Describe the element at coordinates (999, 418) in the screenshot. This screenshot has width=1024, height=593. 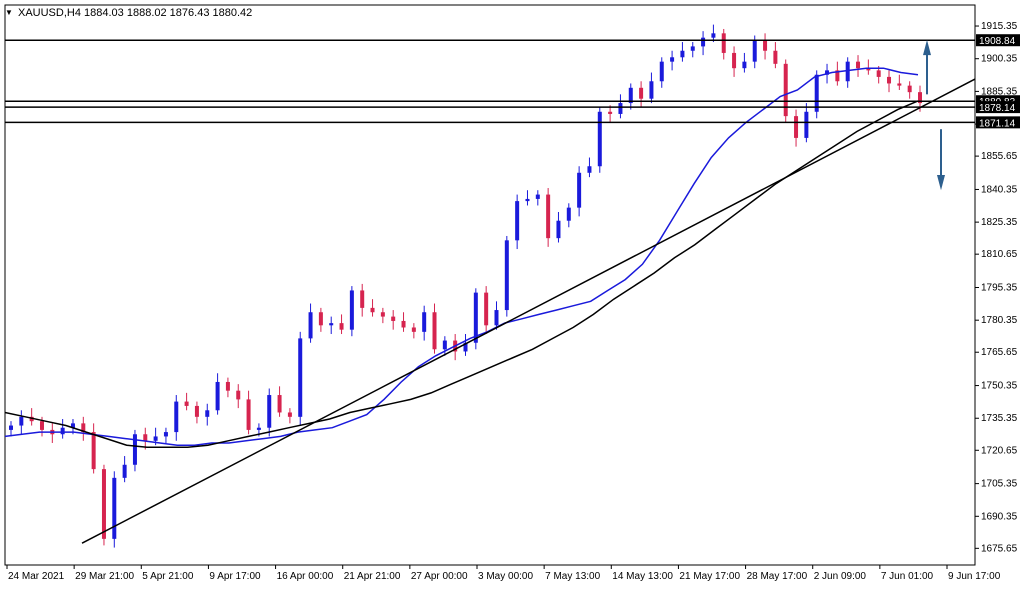
I see `y-tick-label: 1735.35` at that location.